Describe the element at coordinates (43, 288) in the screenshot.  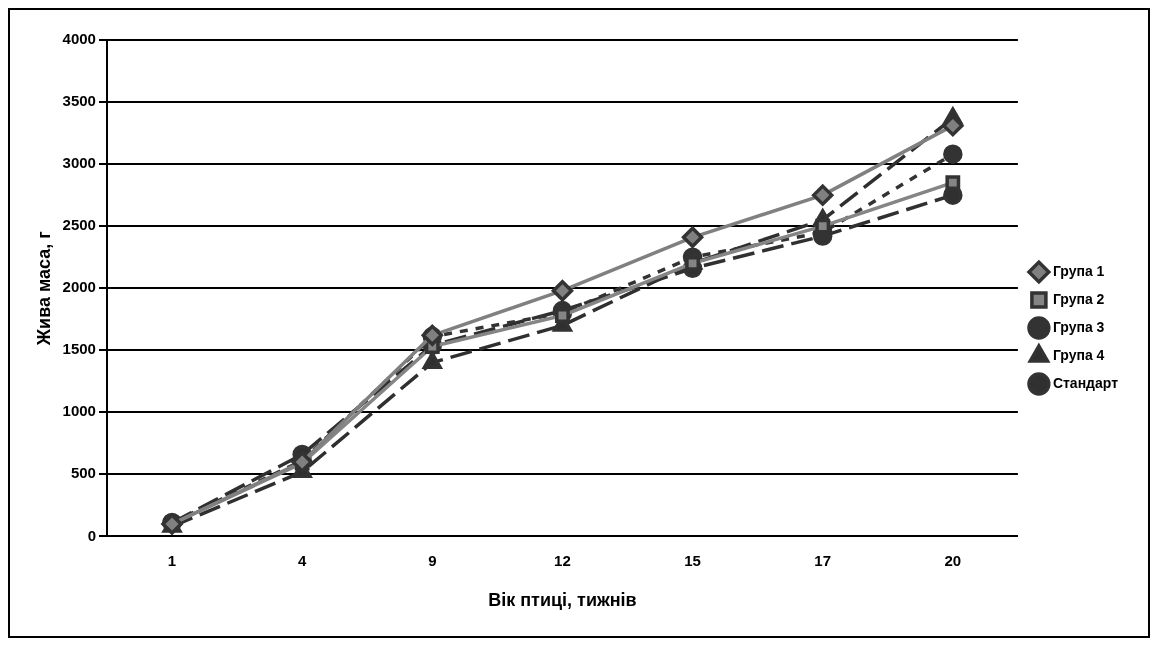
I see `y-axis-title: Жива маса, г` at that location.